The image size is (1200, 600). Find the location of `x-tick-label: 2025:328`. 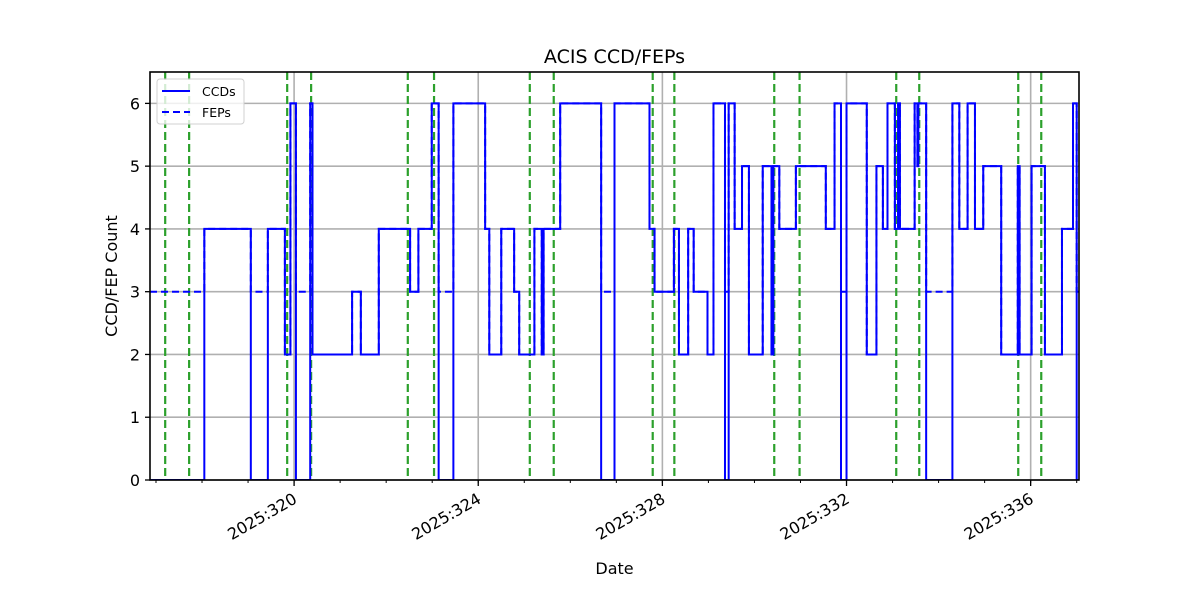

x-tick-label: 2025:328 is located at coordinates (630, 516).